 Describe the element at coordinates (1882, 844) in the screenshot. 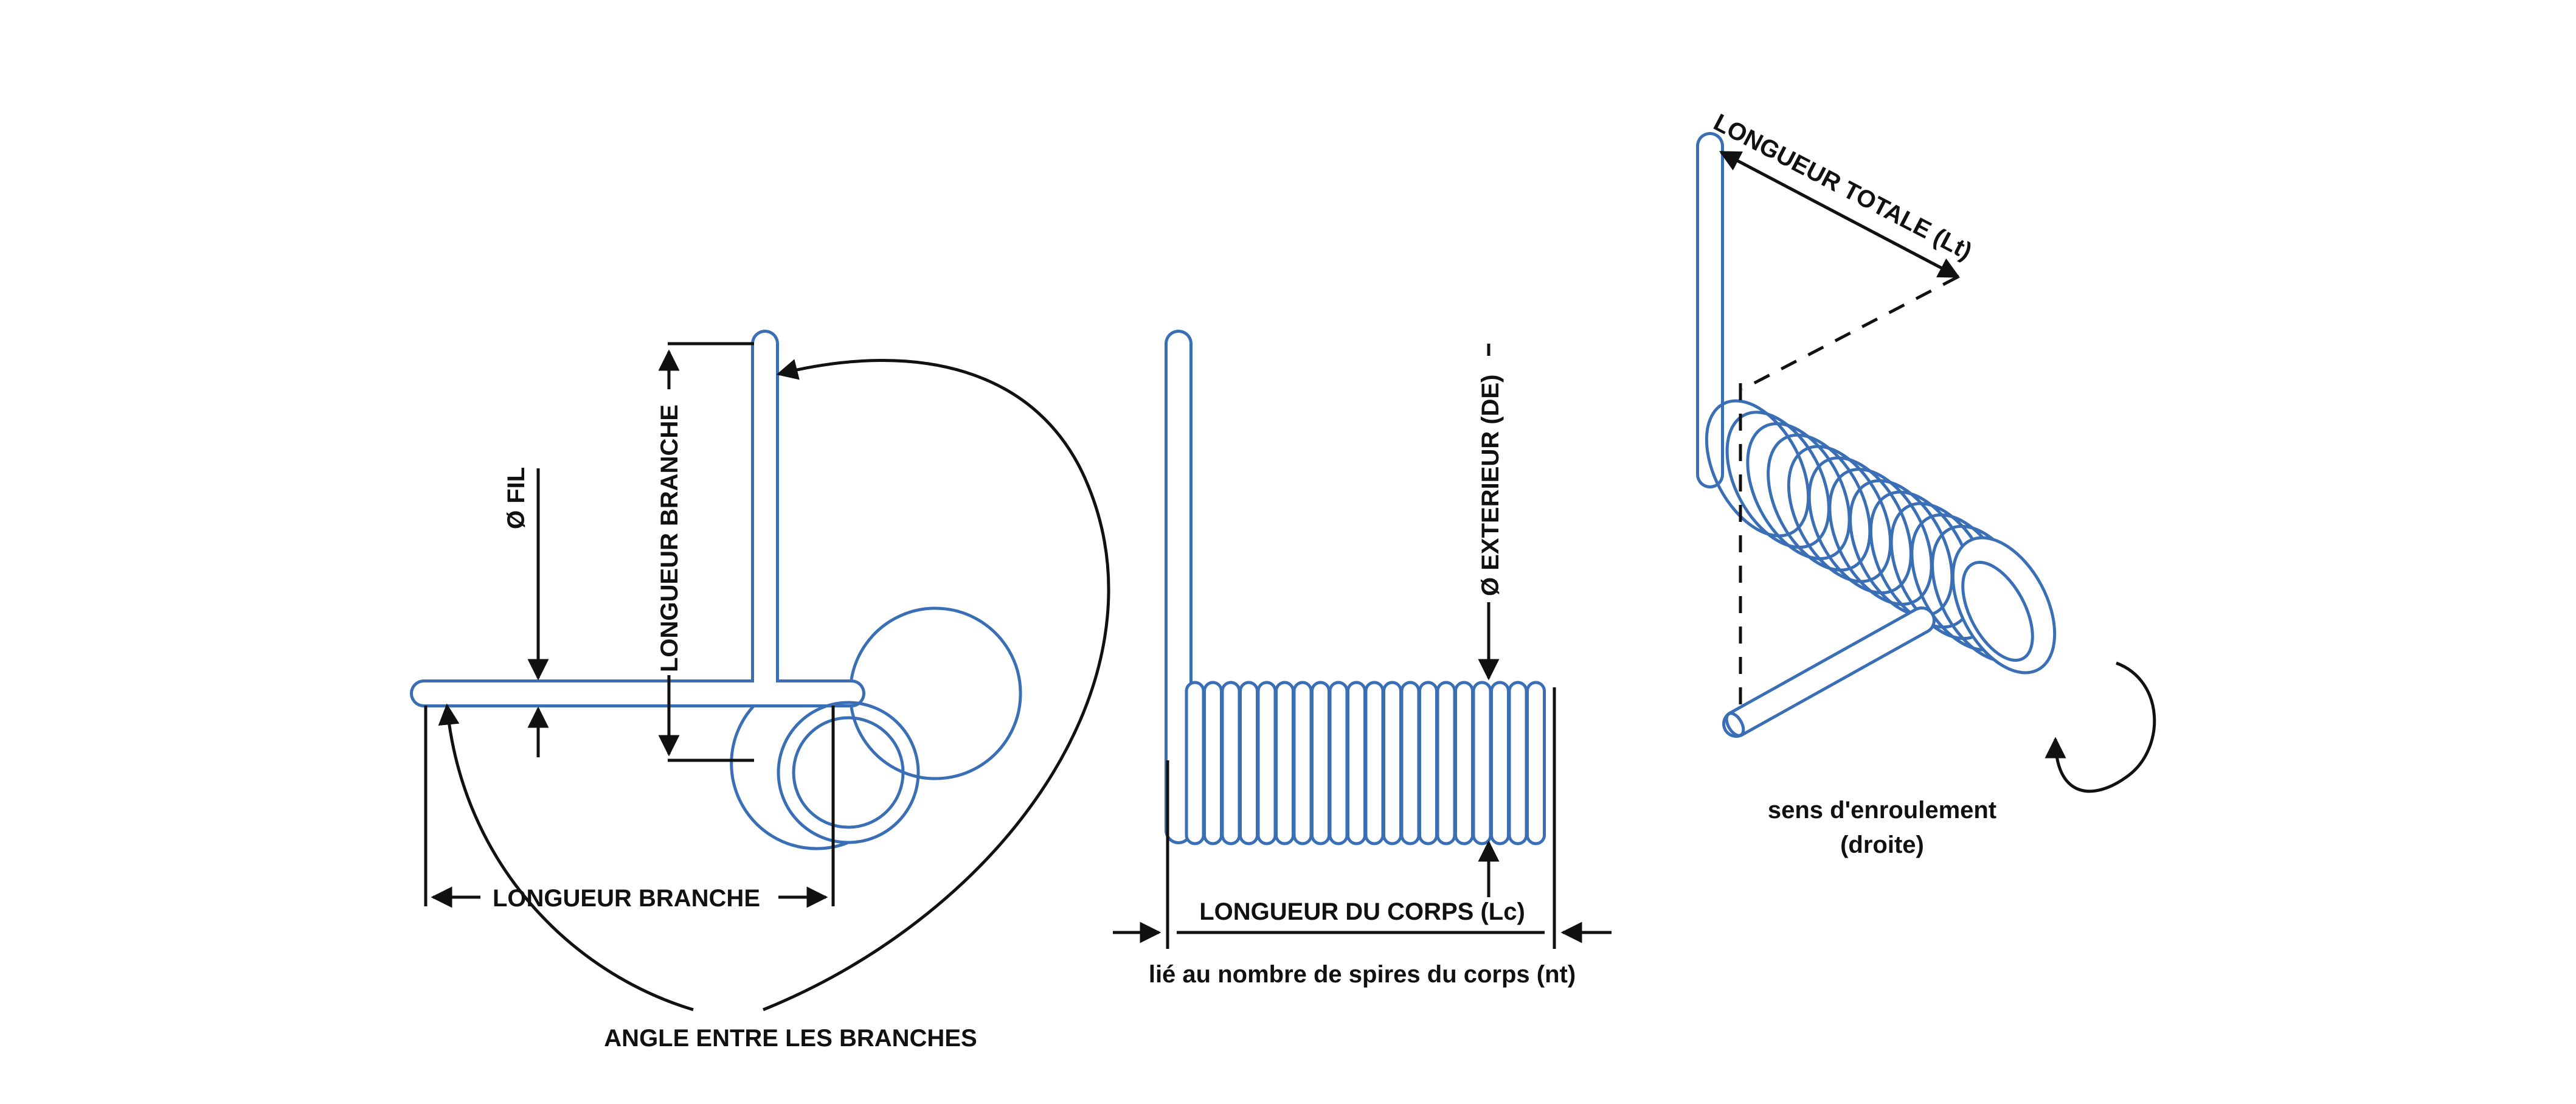

I see `winding-direction-label-line2: (droite)` at that location.